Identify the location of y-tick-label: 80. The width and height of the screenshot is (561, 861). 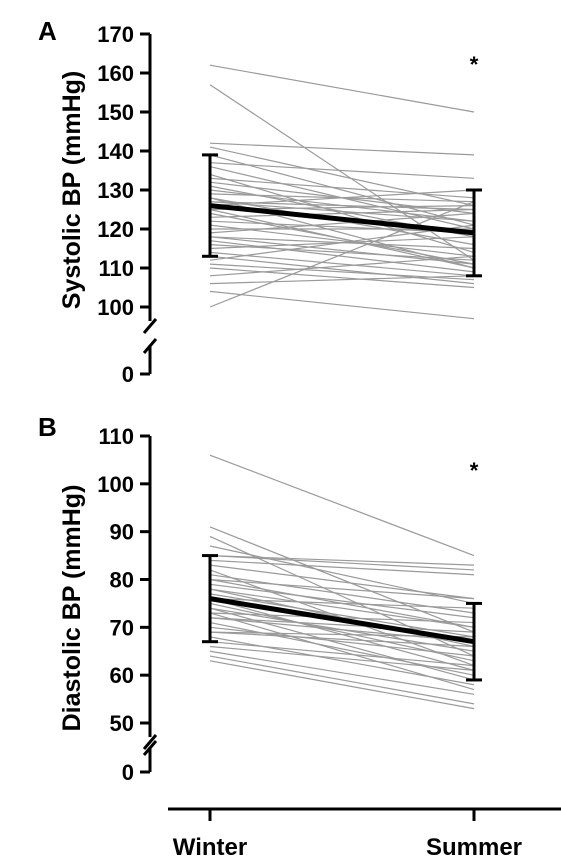
(122, 580).